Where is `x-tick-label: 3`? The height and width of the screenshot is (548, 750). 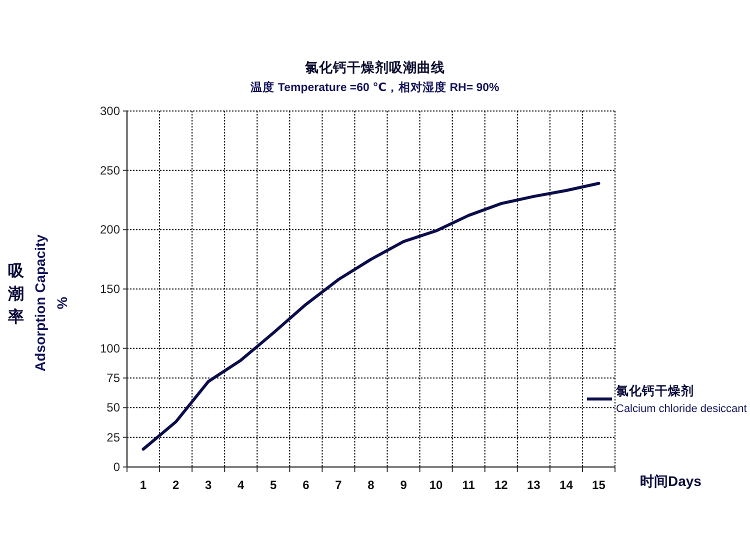
x-tick-label: 3 is located at coordinates (208, 485).